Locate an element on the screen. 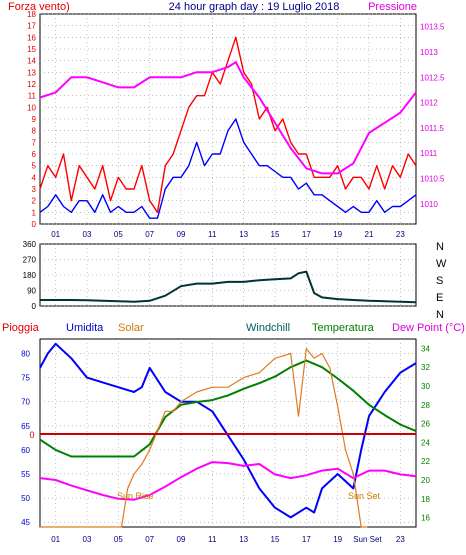  humidity-tick-label: 55 is located at coordinates (25, 474).